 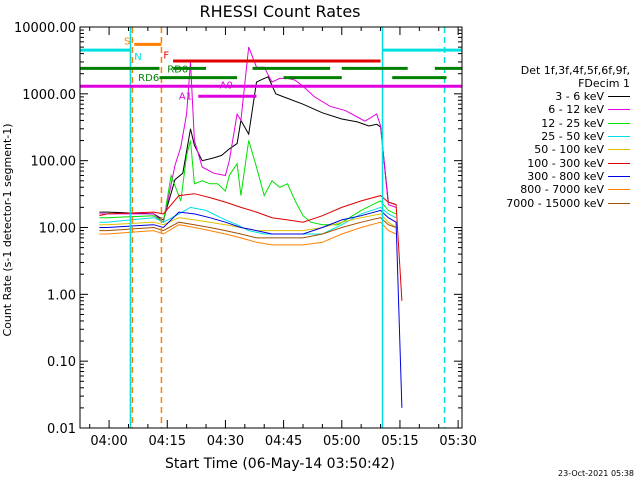 What do you see at coordinates (185, 97) in the screenshot?
I see `flag-label-a1: A1` at bounding box center [185, 97].